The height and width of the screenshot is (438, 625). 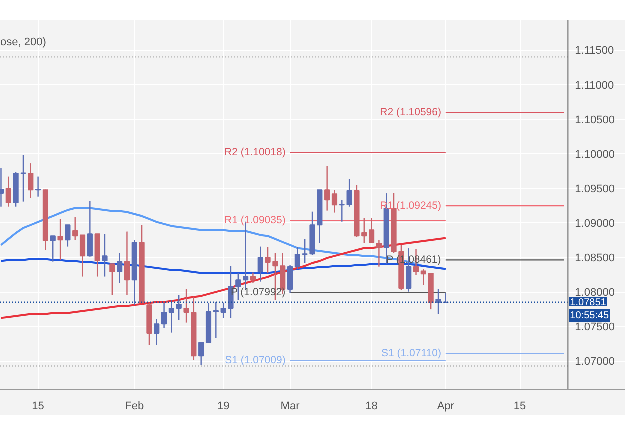 What do you see at coordinates (411, 112) in the screenshot?
I see `series-label: R2 (1.10596)` at bounding box center [411, 112].